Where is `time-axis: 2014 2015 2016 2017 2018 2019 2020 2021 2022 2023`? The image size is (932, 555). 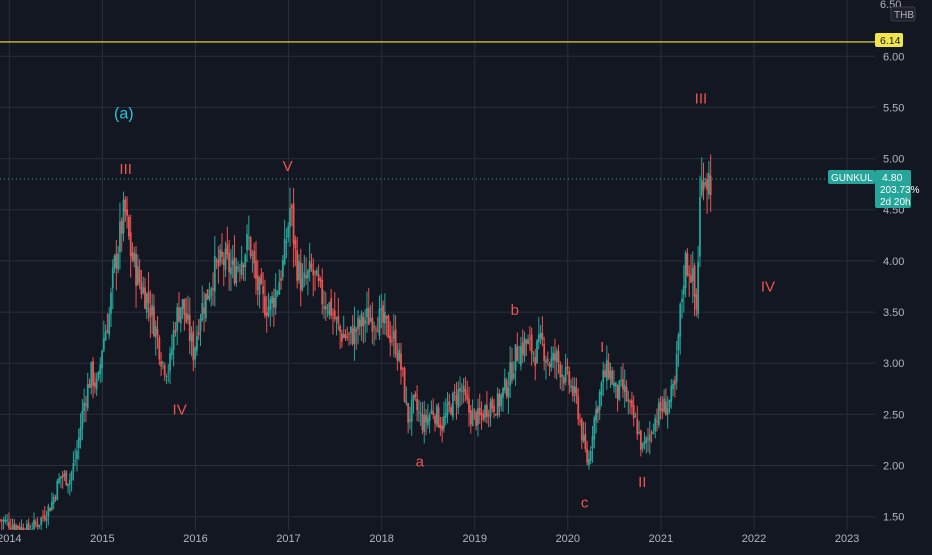 time-axis: 2014 2015 2016 2017 2018 2019 2020 2021 2022 2023 is located at coordinates (466, 540).